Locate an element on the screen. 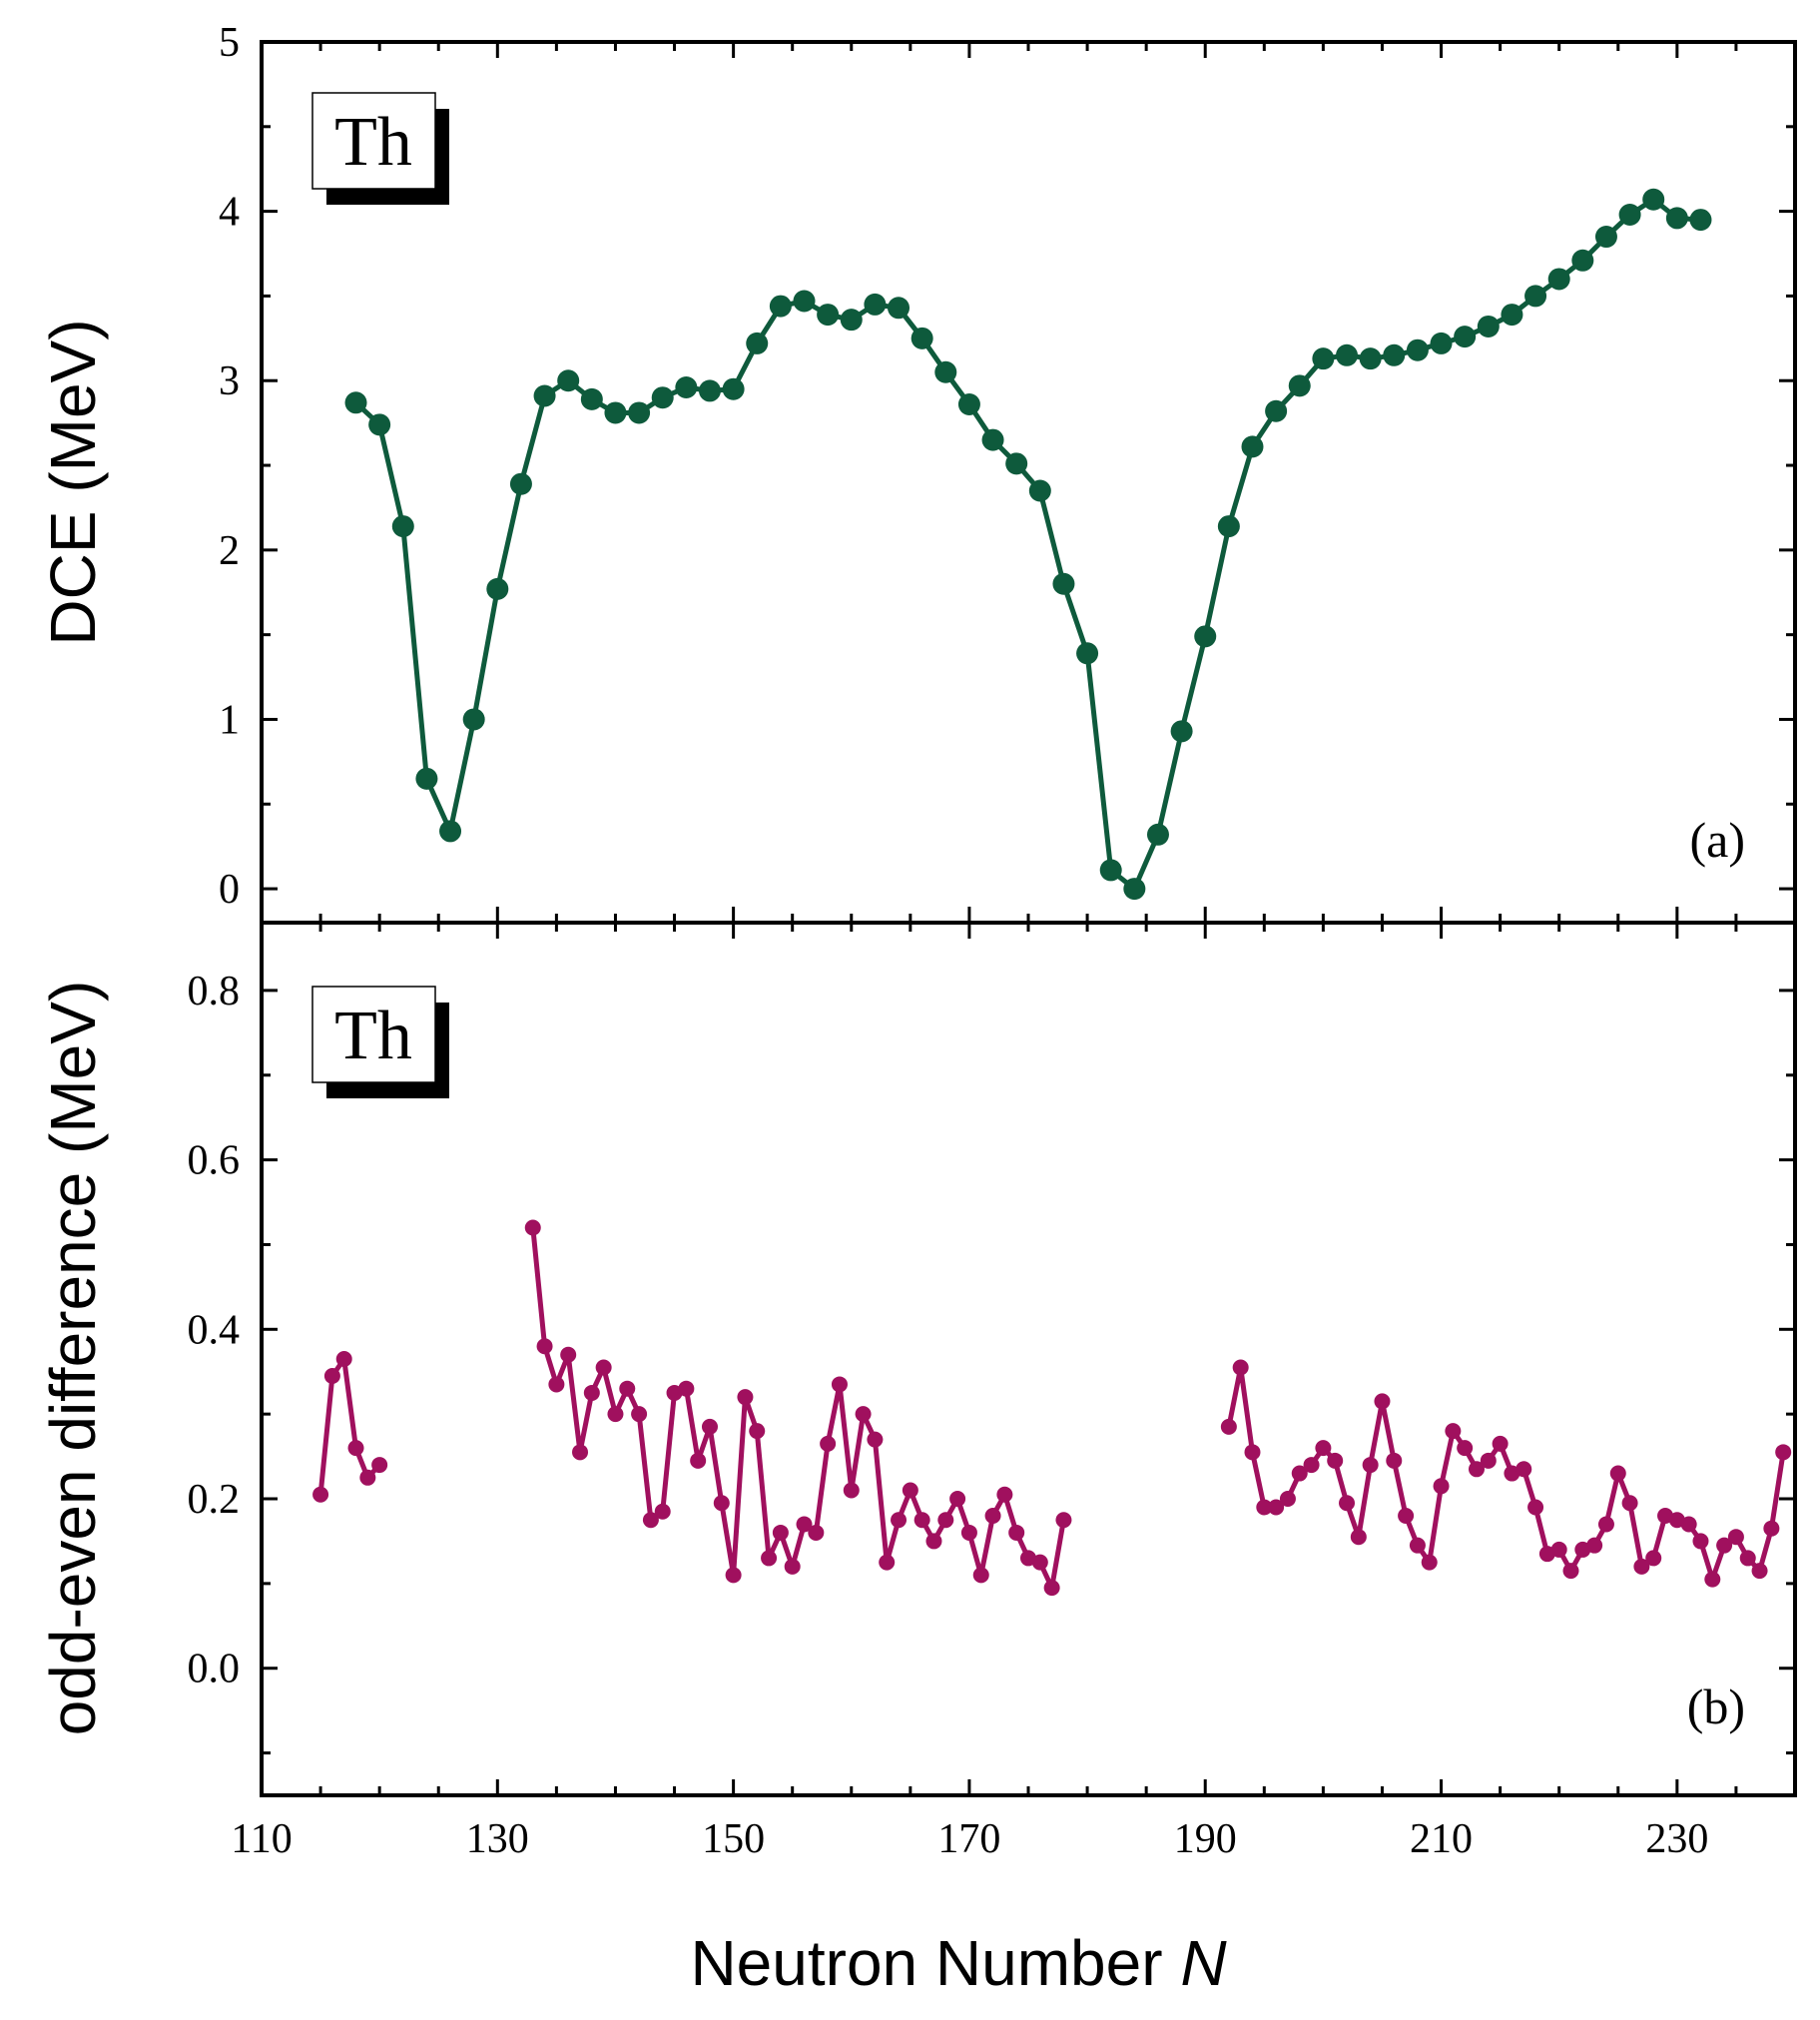 The image size is (1820, 2020). panel-b-ylabel: odd-even difference (MeV) is located at coordinates (73, 1359).